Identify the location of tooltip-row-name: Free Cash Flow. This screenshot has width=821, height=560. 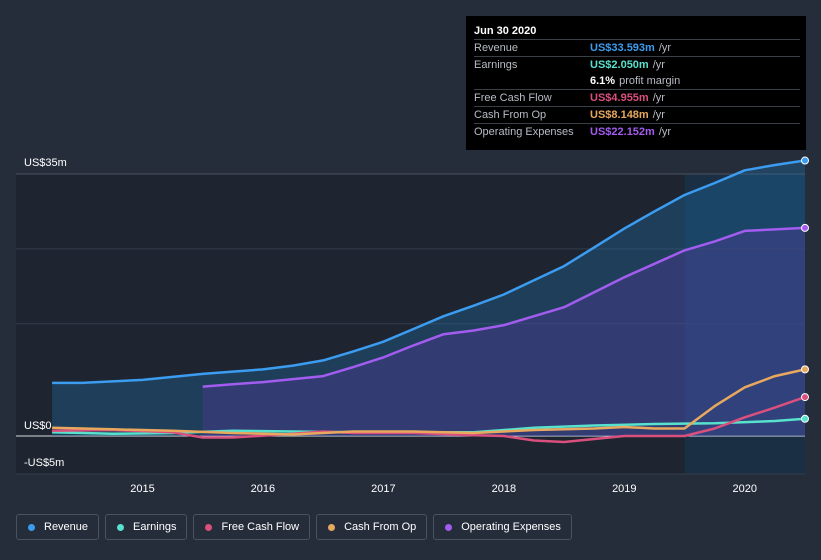
(513, 98).